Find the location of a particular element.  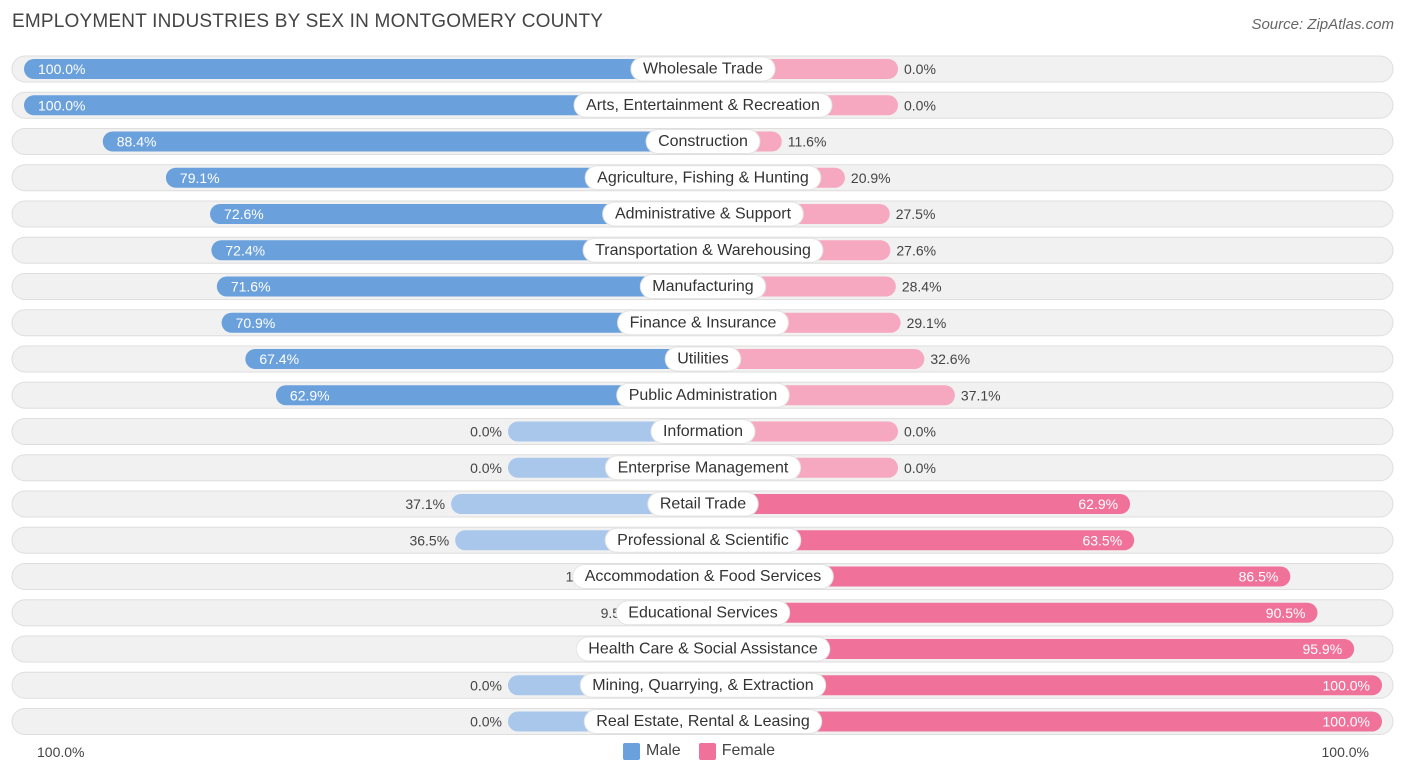

category-label: Retail Trade is located at coordinates (703, 504).